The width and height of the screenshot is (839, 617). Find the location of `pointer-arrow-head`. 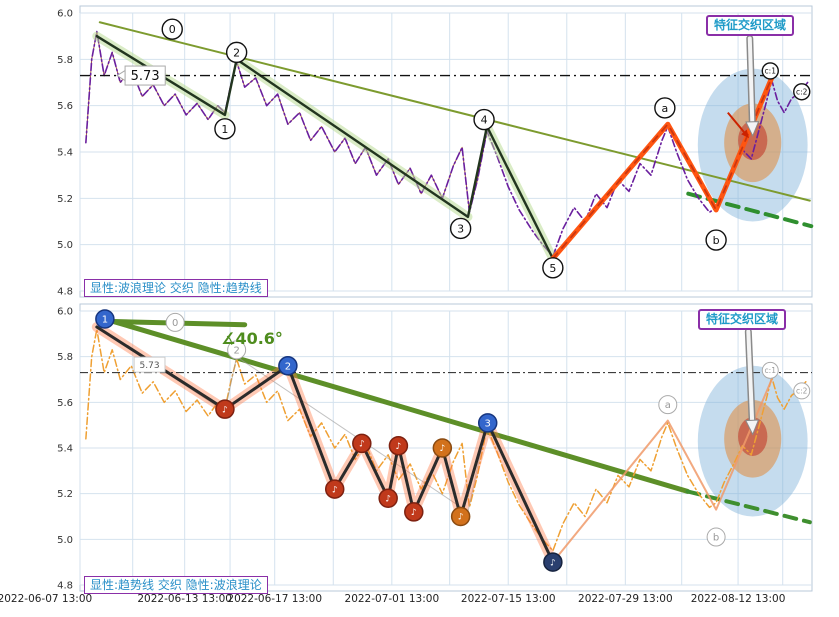

pointer-arrow-head is located at coordinates (745, 134).